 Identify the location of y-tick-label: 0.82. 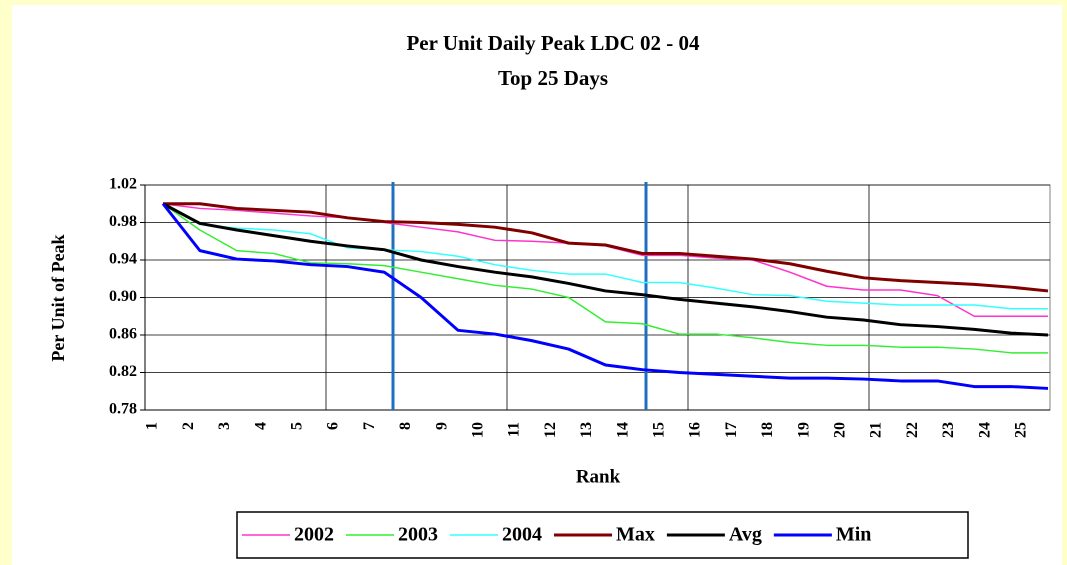
(123, 371).